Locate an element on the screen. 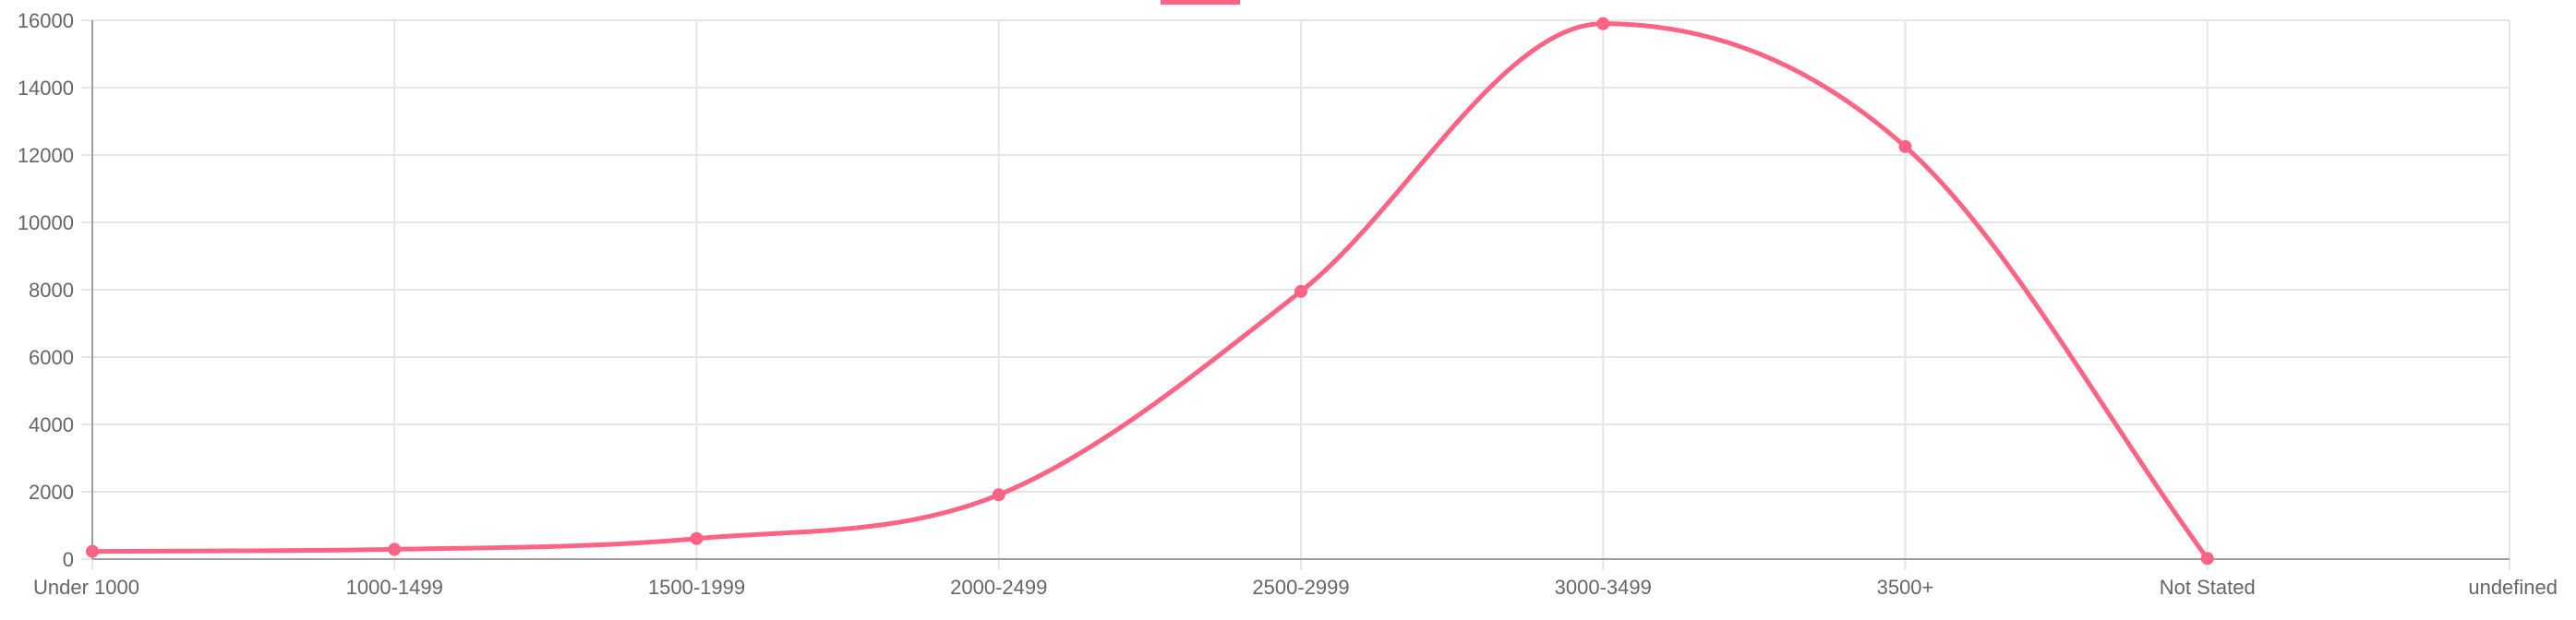 This screenshot has width=2576, height=620. x-tick-label: 1500-1999 is located at coordinates (696, 588).